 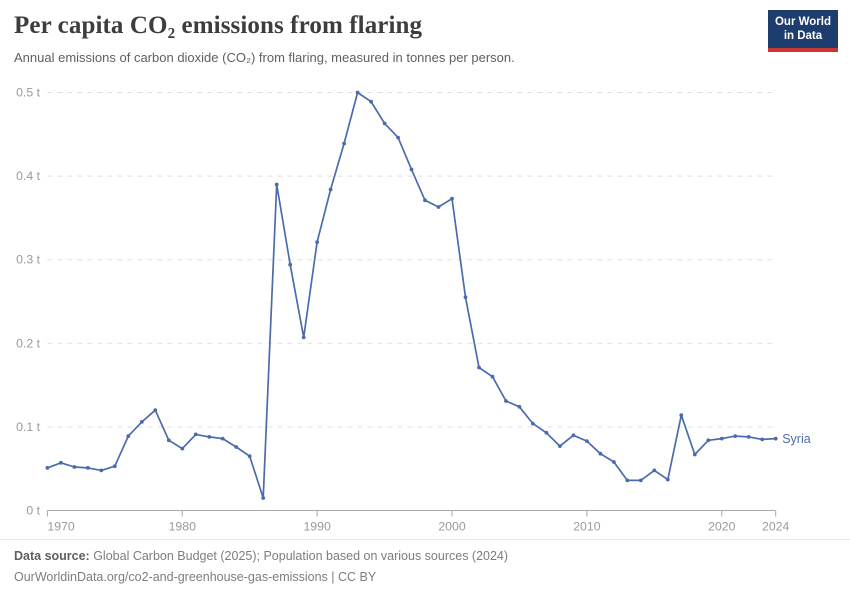 What do you see at coordinates (722, 527) in the screenshot?
I see `x-axis-label: 2020` at bounding box center [722, 527].